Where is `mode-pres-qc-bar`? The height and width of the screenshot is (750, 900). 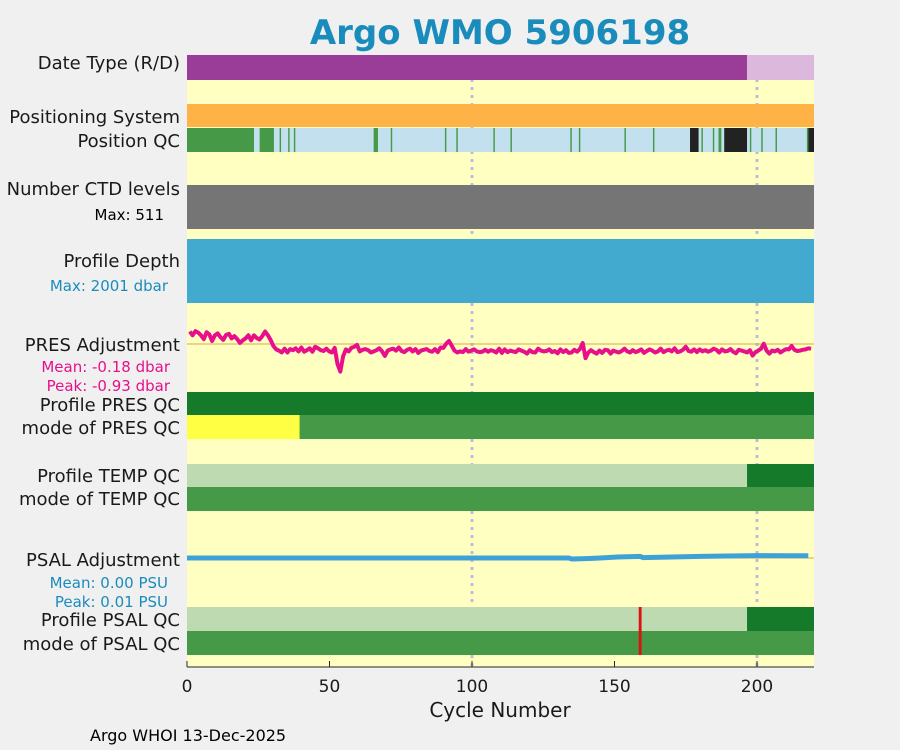
mode-pres-qc-bar is located at coordinates (500, 427).